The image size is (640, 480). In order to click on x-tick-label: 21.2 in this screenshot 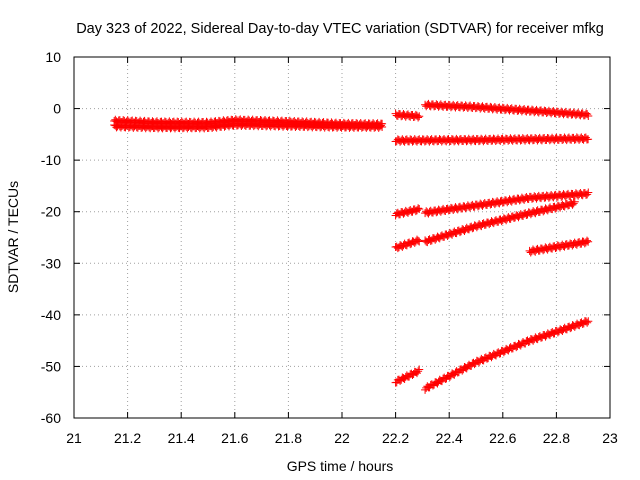, I will do `click(127, 438)`.